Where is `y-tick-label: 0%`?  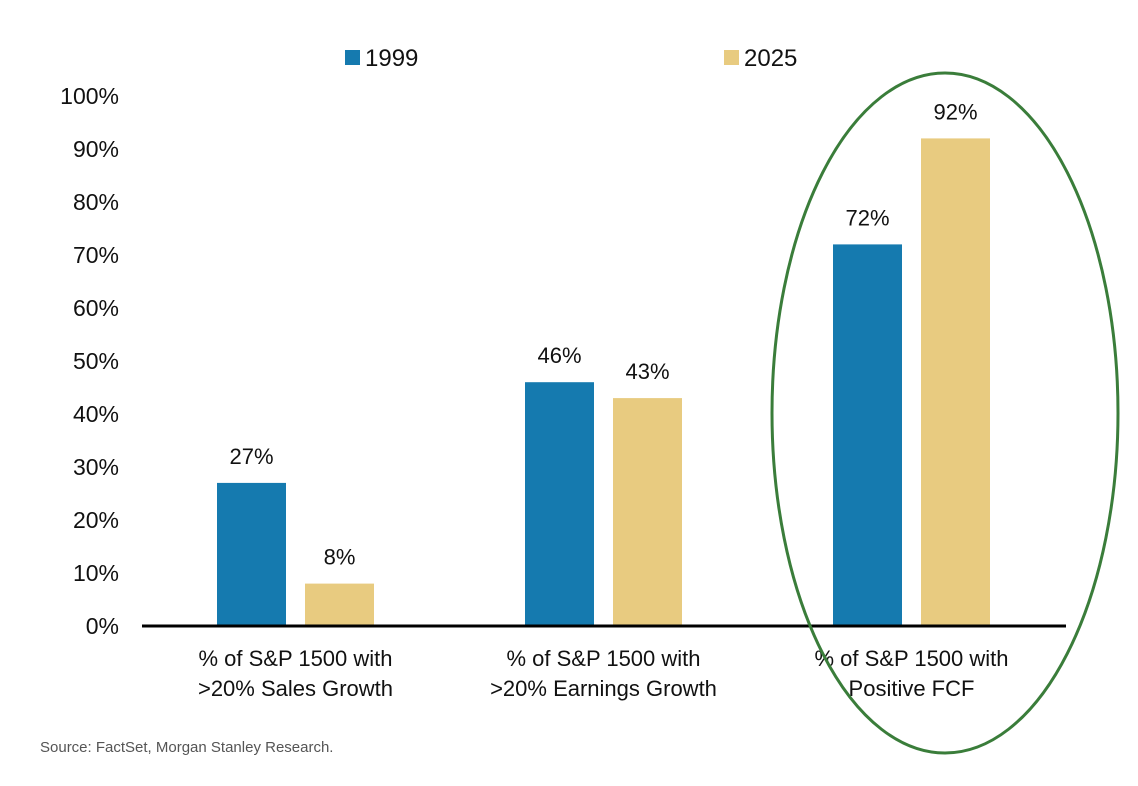 y-tick-label: 0% is located at coordinates (102, 626).